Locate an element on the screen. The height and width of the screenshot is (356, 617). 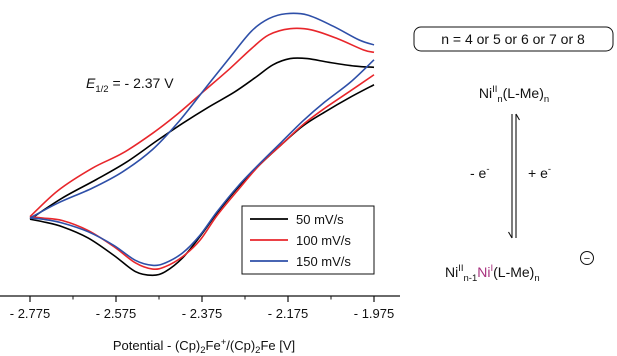
x-tick-label: - 1.975 is located at coordinates (374, 313).